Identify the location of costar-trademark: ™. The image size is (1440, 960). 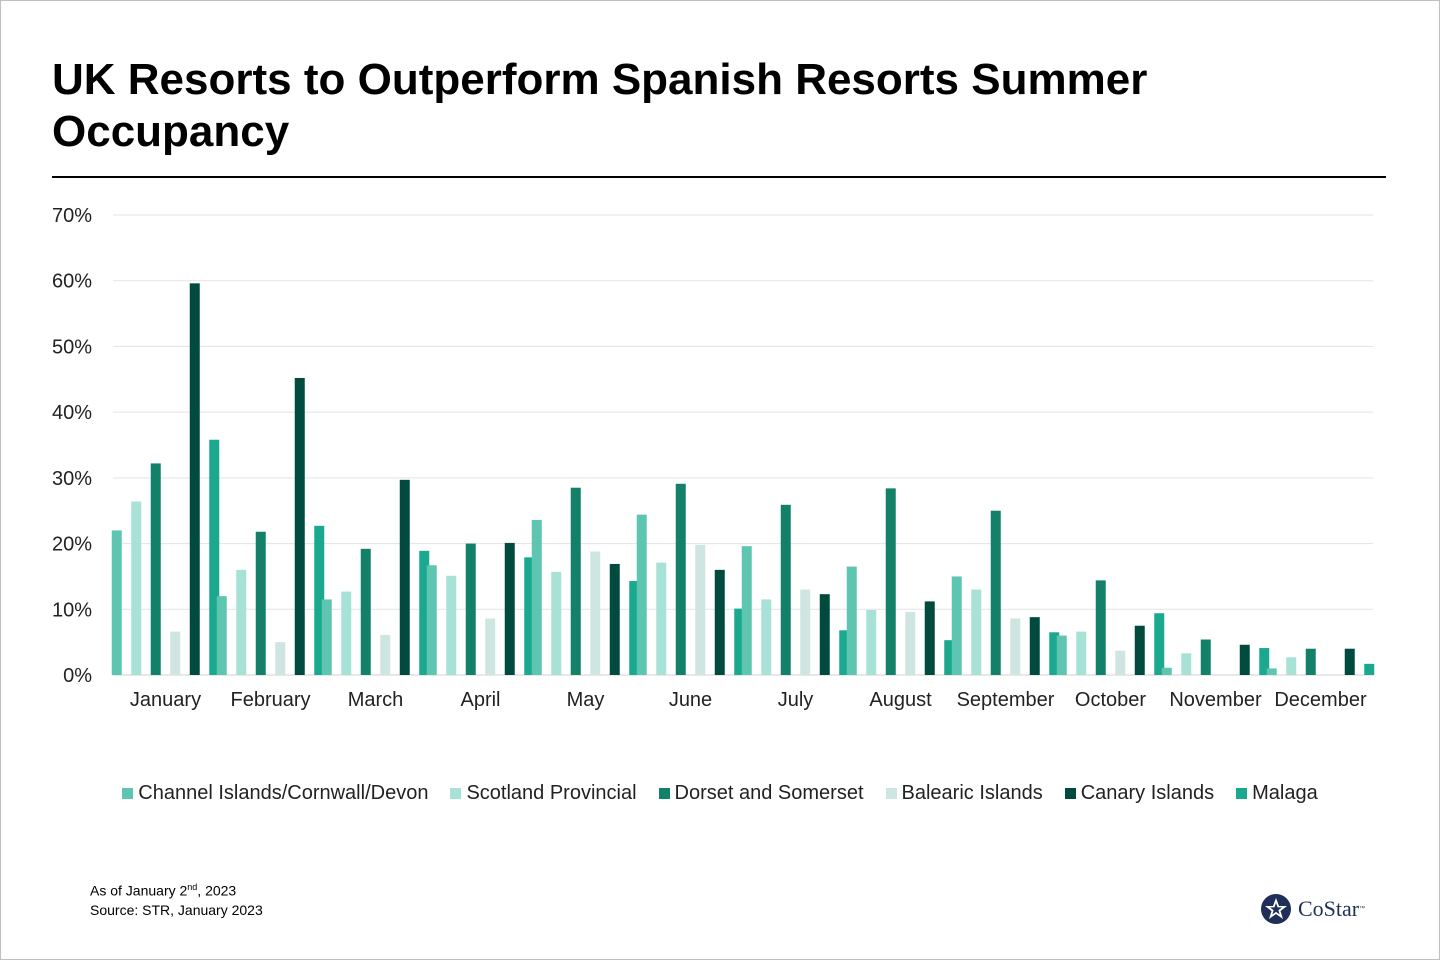
(1362, 909).